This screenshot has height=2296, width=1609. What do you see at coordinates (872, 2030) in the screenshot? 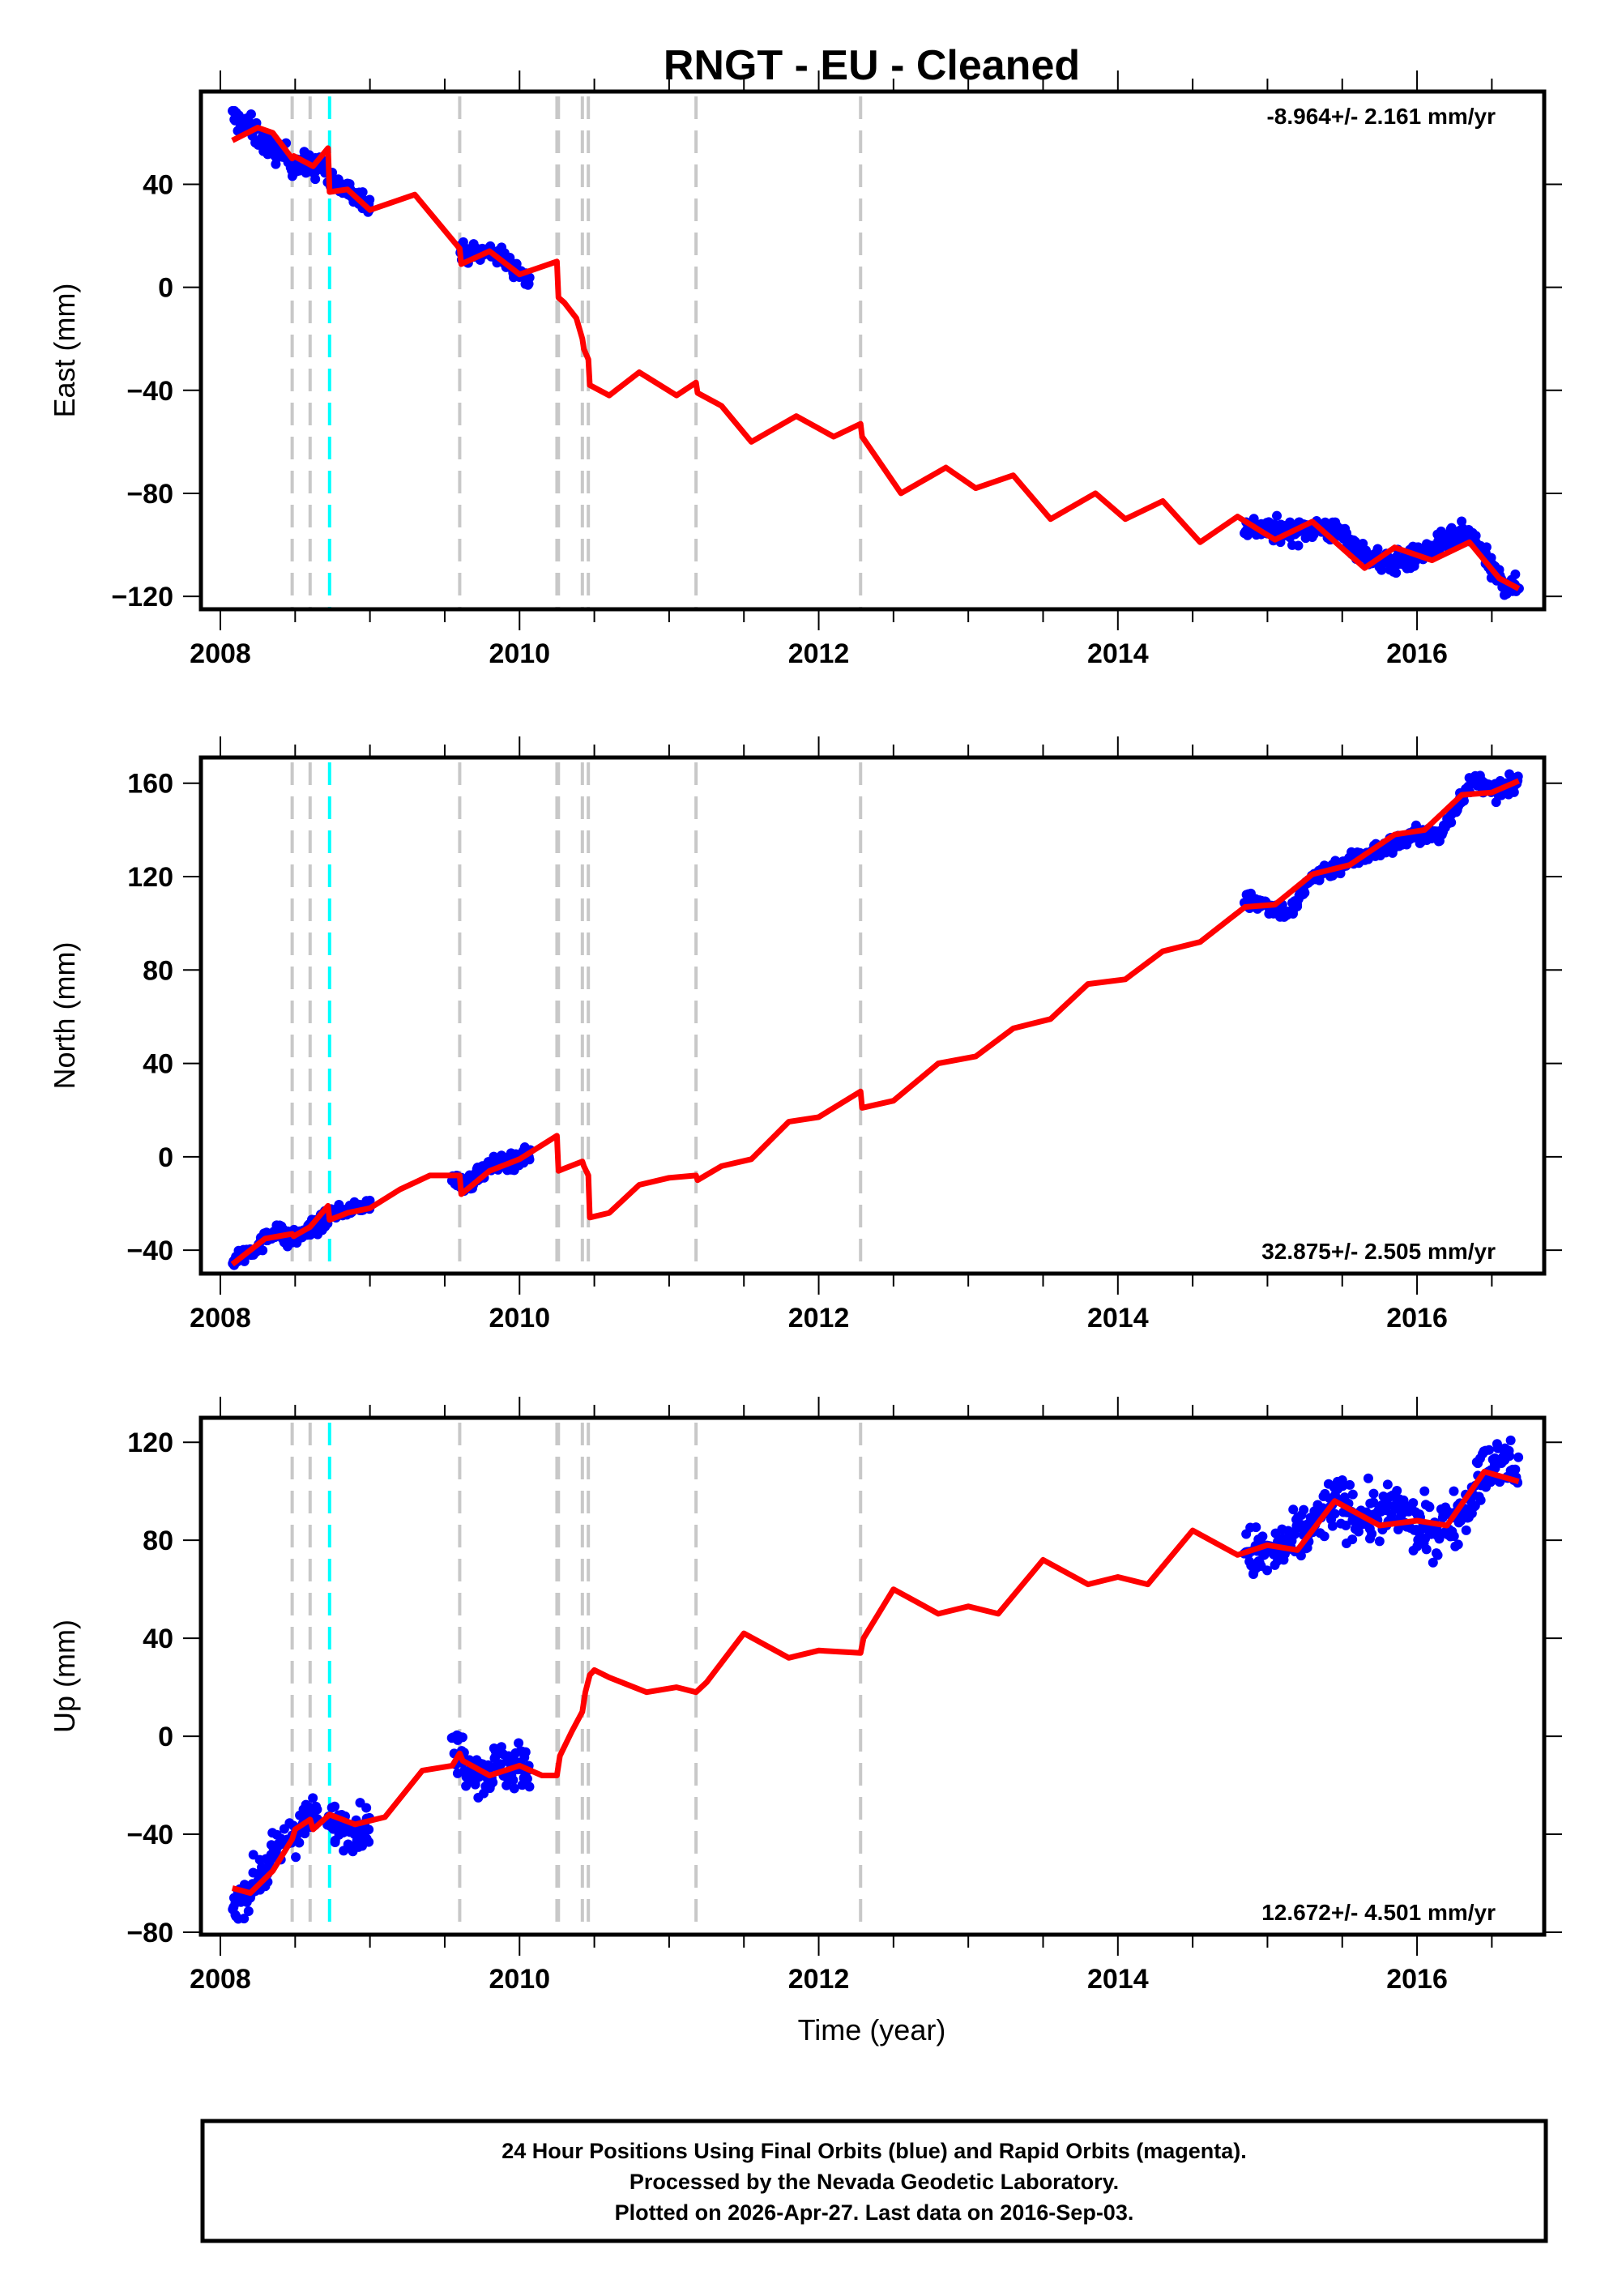
I see `x-axis-label: Time (year)` at bounding box center [872, 2030].